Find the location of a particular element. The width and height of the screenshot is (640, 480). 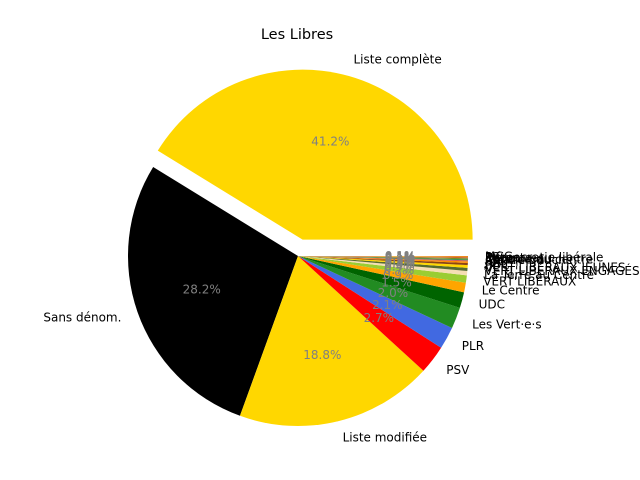

percent-label-centre-gauche: 0.1% is located at coordinates (400, 258).